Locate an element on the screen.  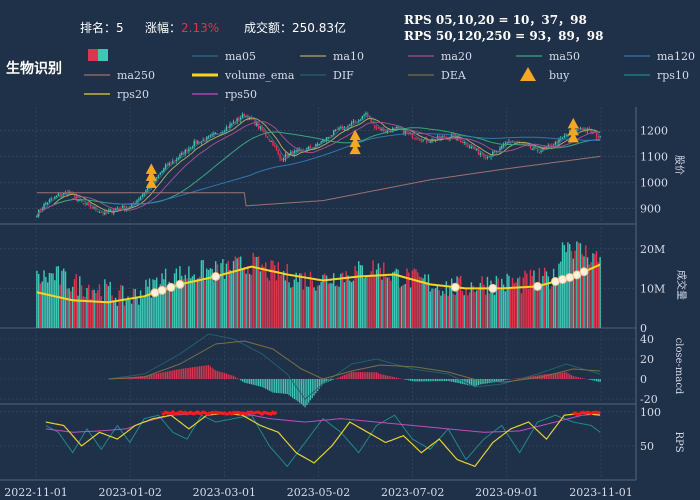
price-axis-label: 股价 is located at coordinates (679, 165).